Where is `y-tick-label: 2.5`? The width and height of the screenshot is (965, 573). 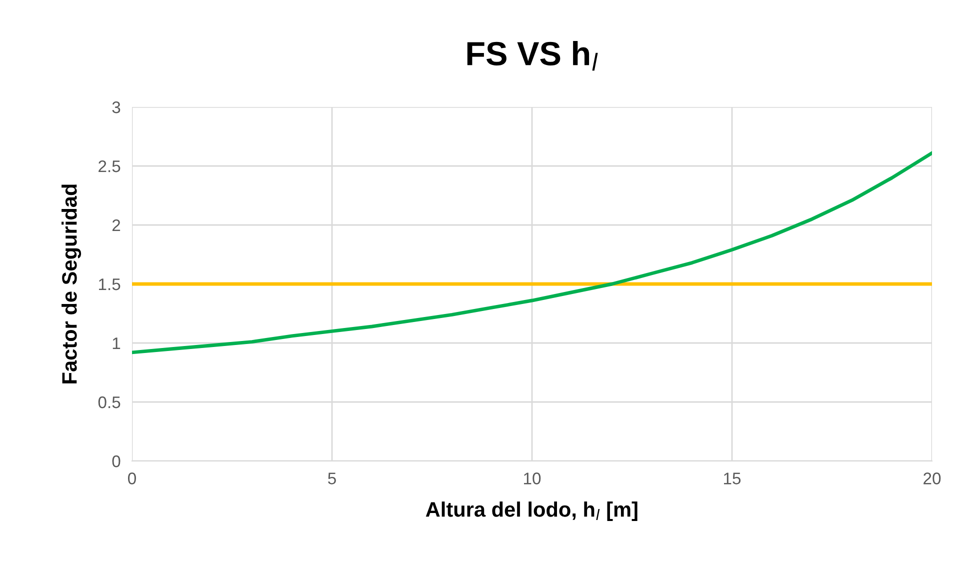 y-tick-label: 2.5 is located at coordinates (109, 166).